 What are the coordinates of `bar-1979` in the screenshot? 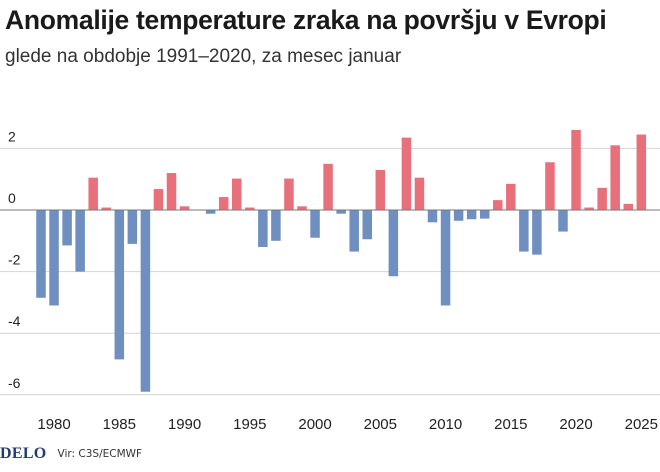 It's located at (41, 254).